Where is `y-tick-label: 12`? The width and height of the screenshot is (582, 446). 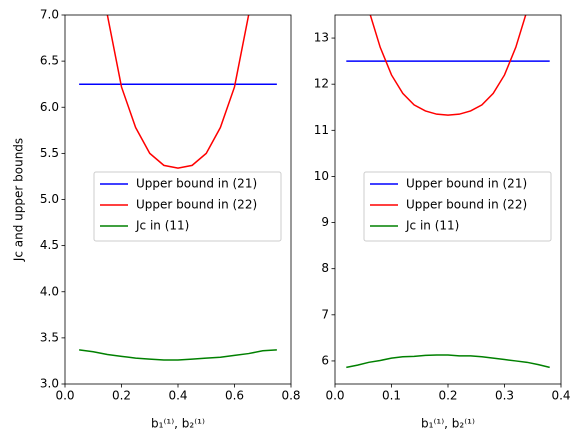
y-tick-label: 12 is located at coordinates (321, 84).